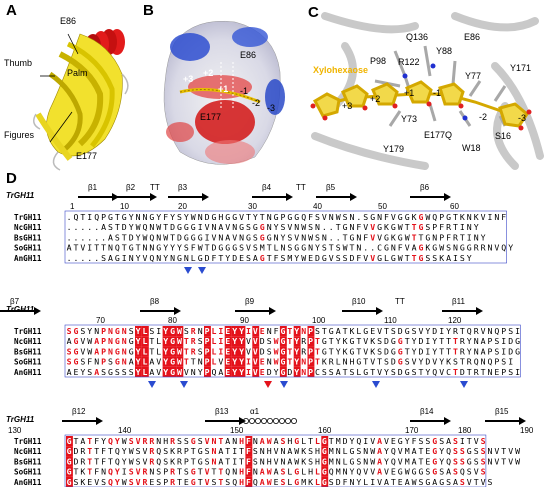 The image size is (550, 487). What do you see at coordinates (244, 320) in the screenshot?
I see `alignment-position-number: 90` at bounding box center [244, 320].